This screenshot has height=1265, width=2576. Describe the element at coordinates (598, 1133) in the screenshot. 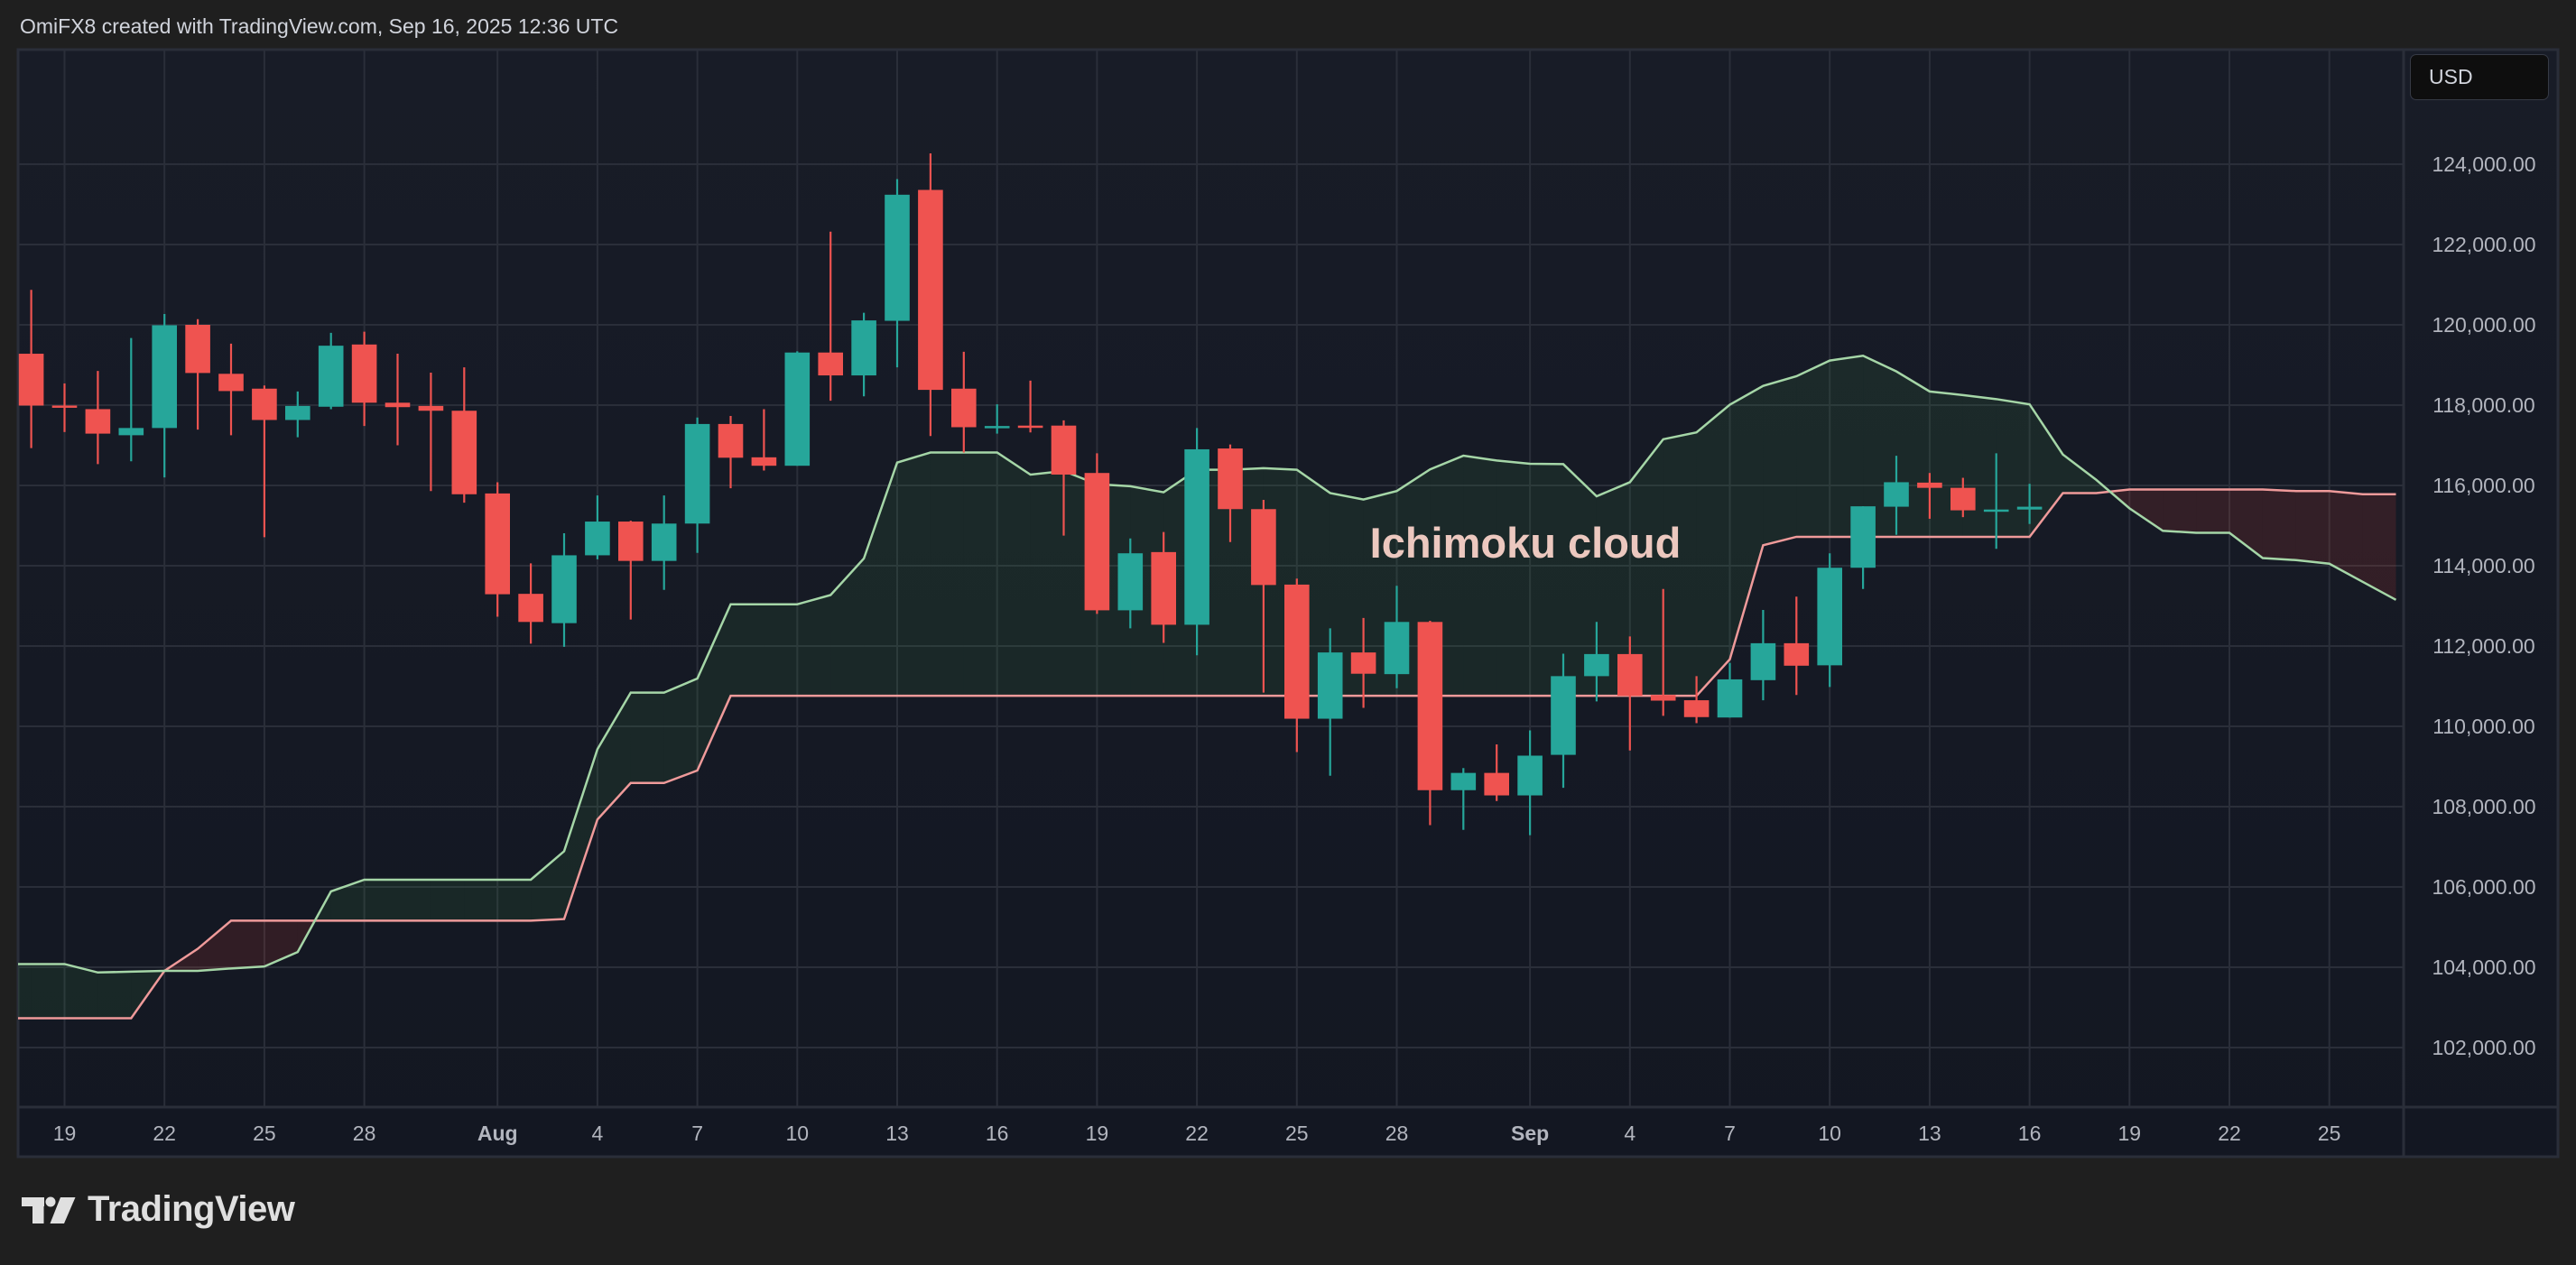

I see `time-tick-label: 4` at that location.